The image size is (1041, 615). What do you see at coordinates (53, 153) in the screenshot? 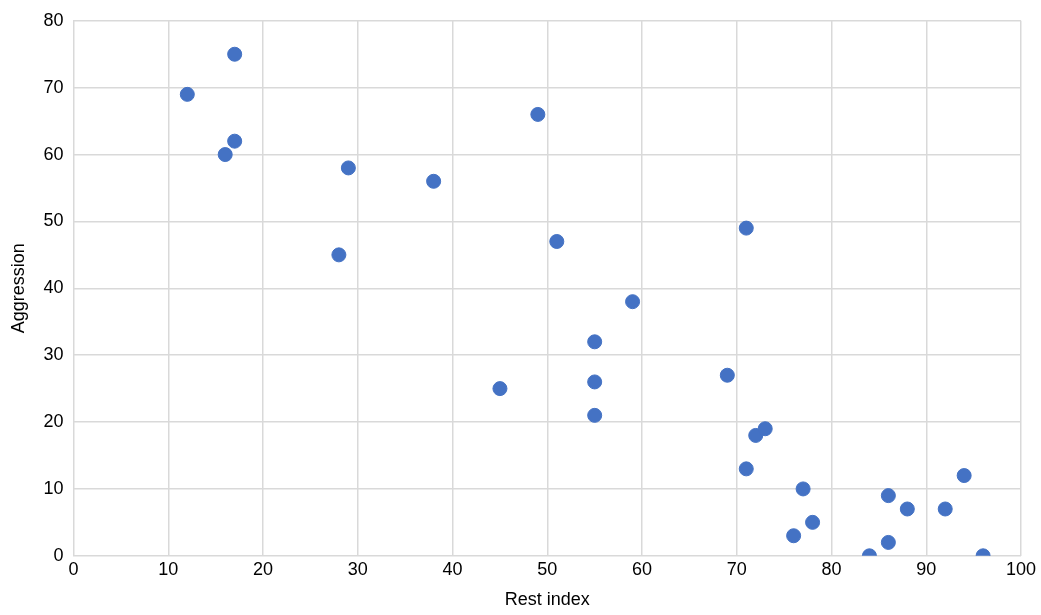
I see `y-tick-label: 60` at bounding box center [53, 153].